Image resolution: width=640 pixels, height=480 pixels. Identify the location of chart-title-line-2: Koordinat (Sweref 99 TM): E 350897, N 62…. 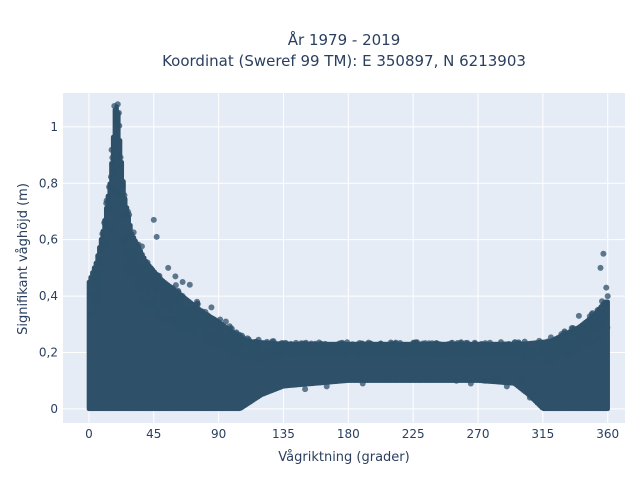
(344, 61).